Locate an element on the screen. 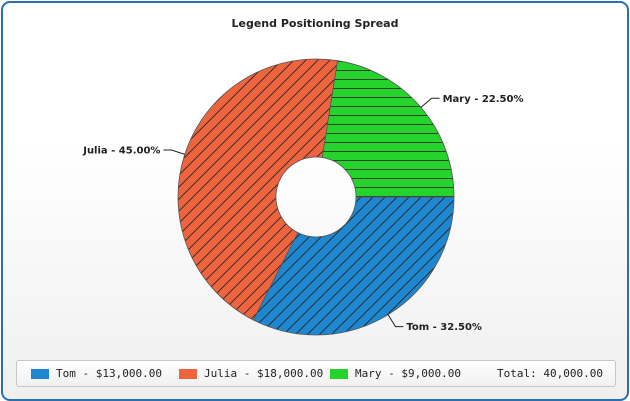 The width and height of the screenshot is (630, 401). legend-swatch-tom is located at coordinates (40, 373).